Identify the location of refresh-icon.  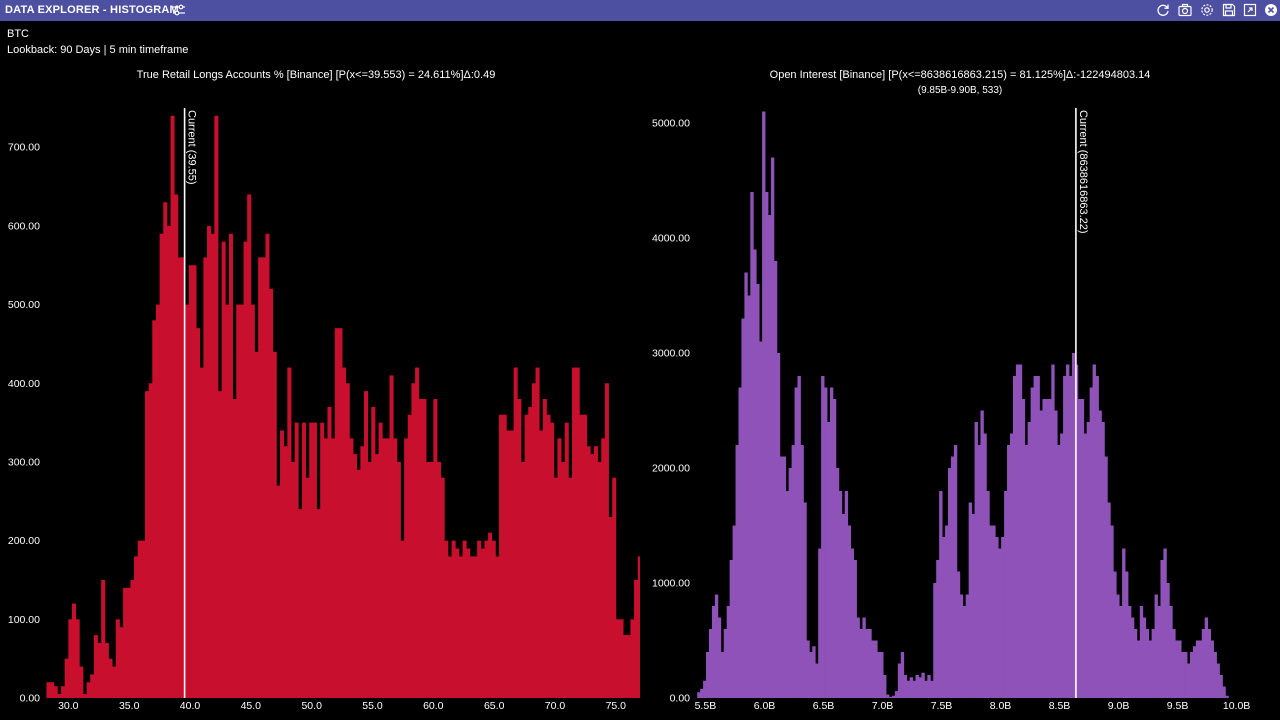
(1163, 10).